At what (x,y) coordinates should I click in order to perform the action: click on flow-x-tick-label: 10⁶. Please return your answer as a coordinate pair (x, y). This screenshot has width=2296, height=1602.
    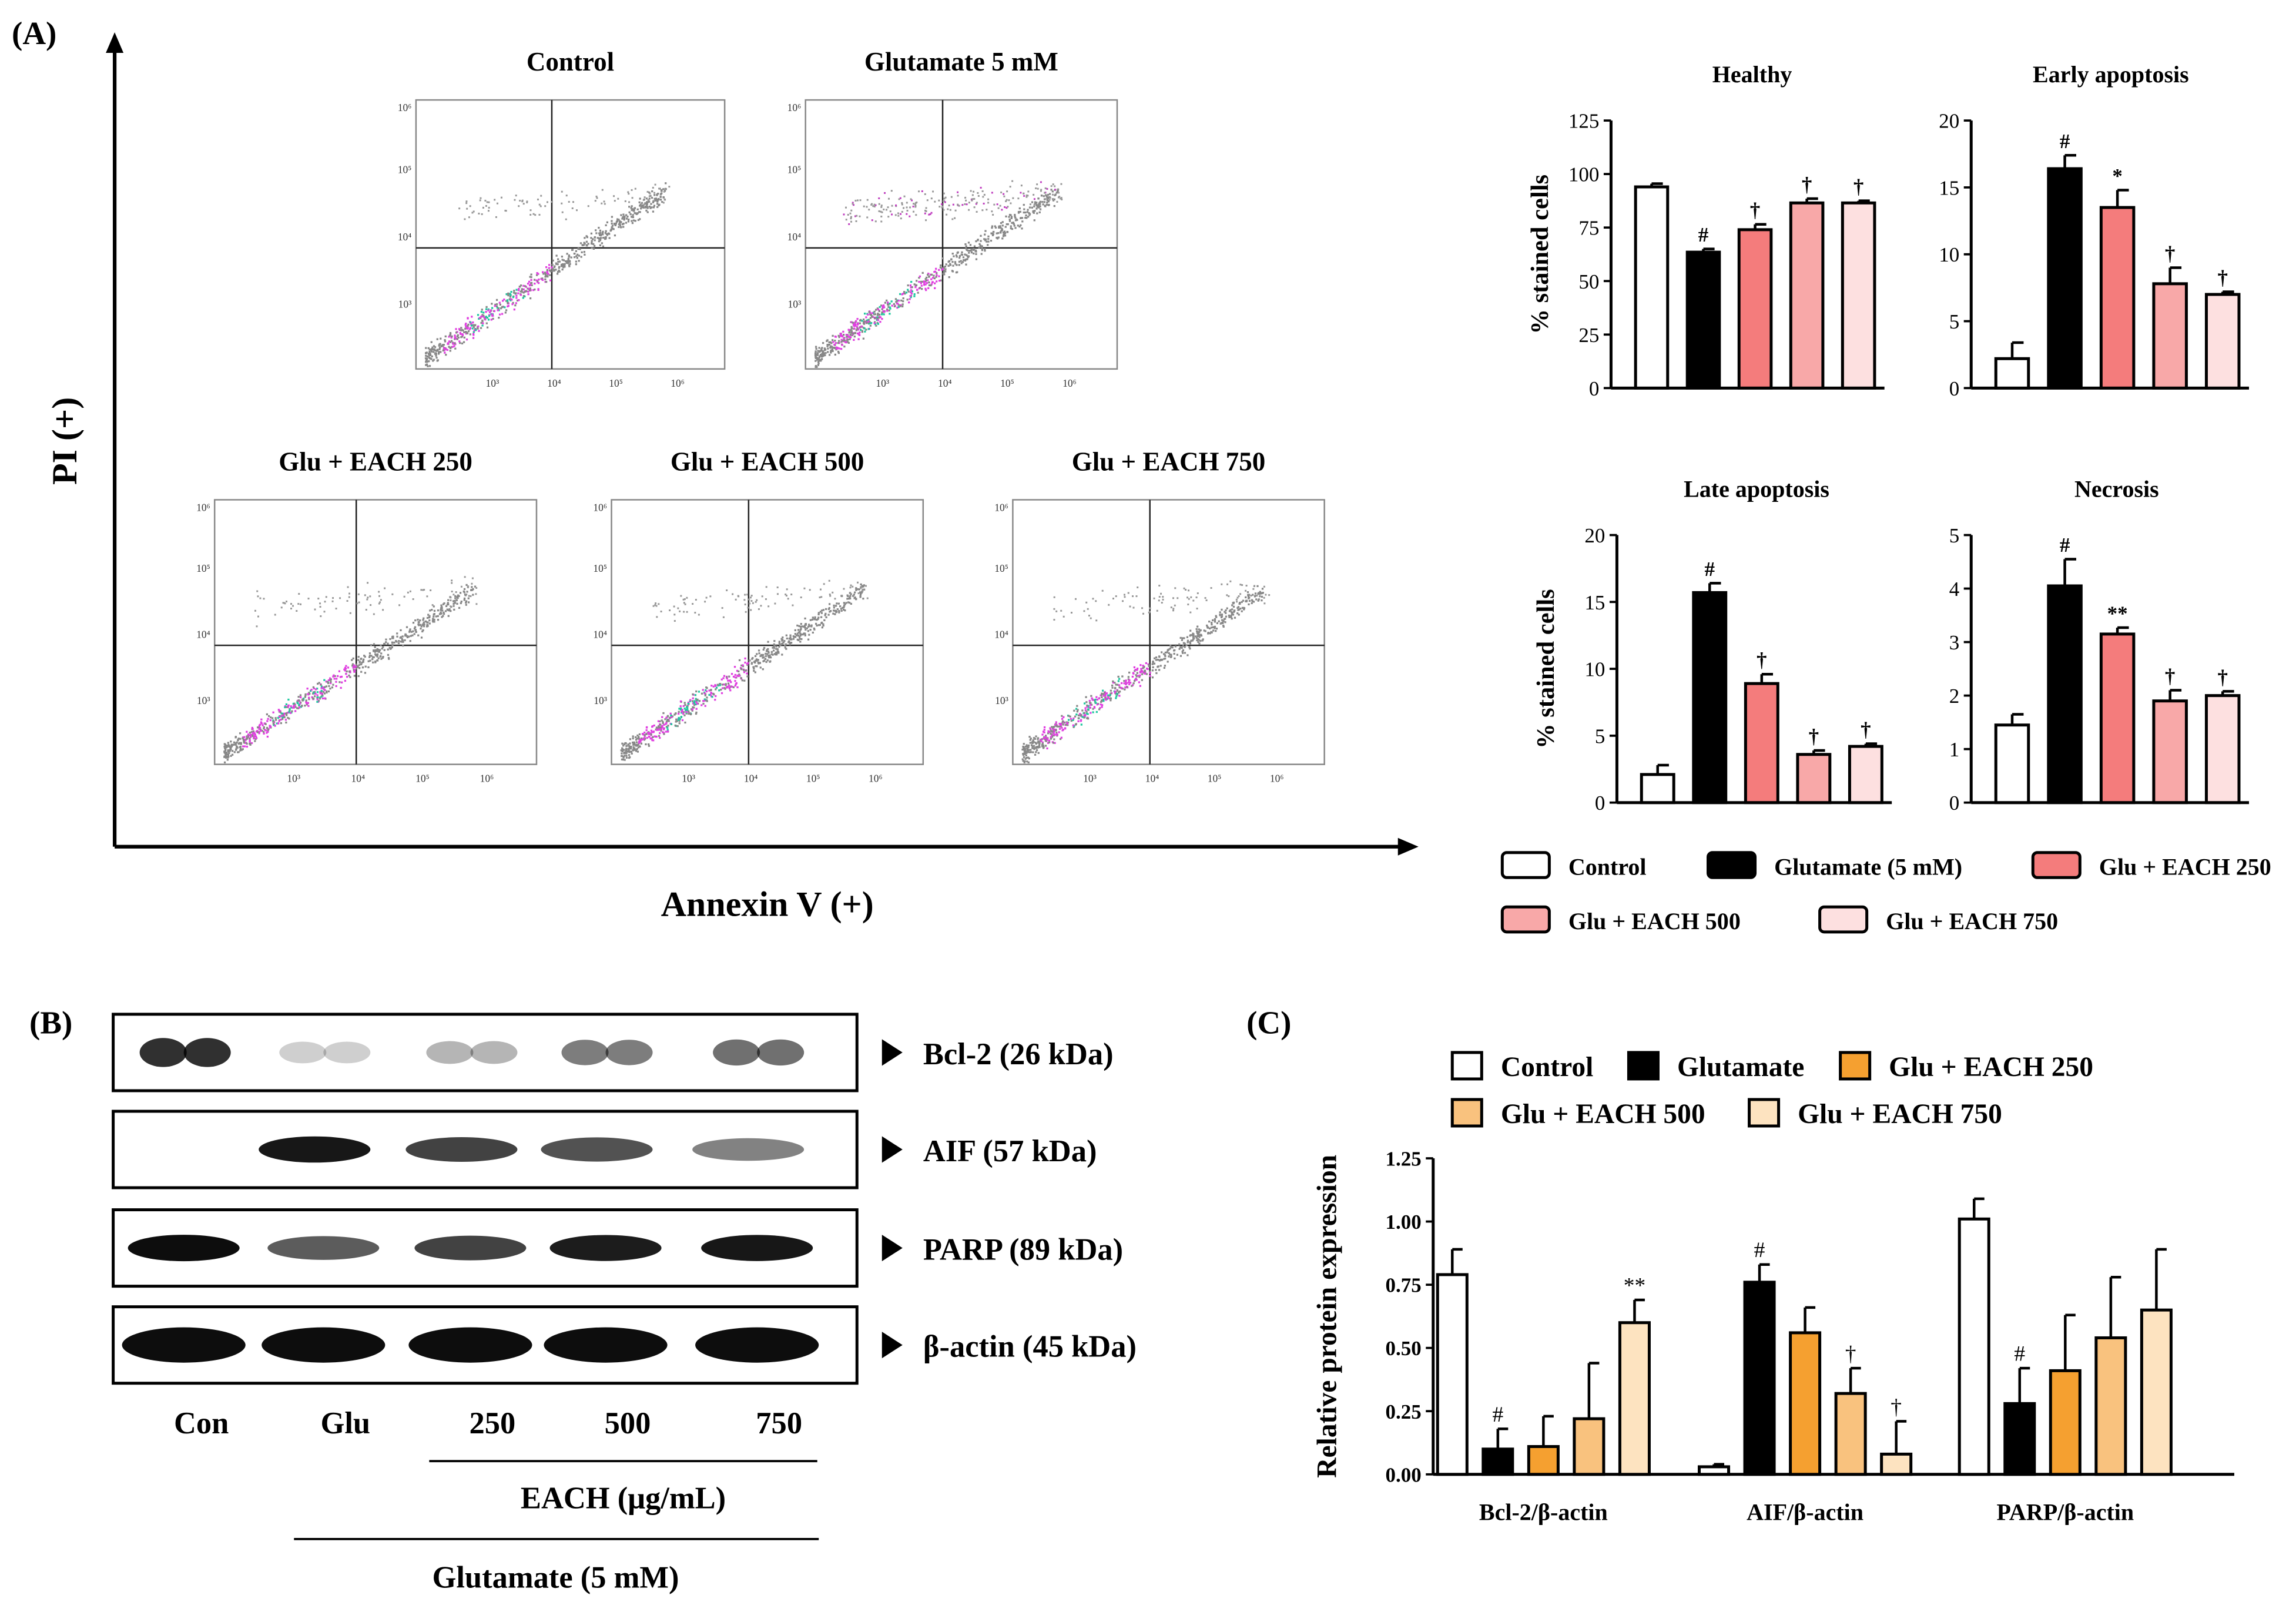
    Looking at the image, I should click on (876, 779).